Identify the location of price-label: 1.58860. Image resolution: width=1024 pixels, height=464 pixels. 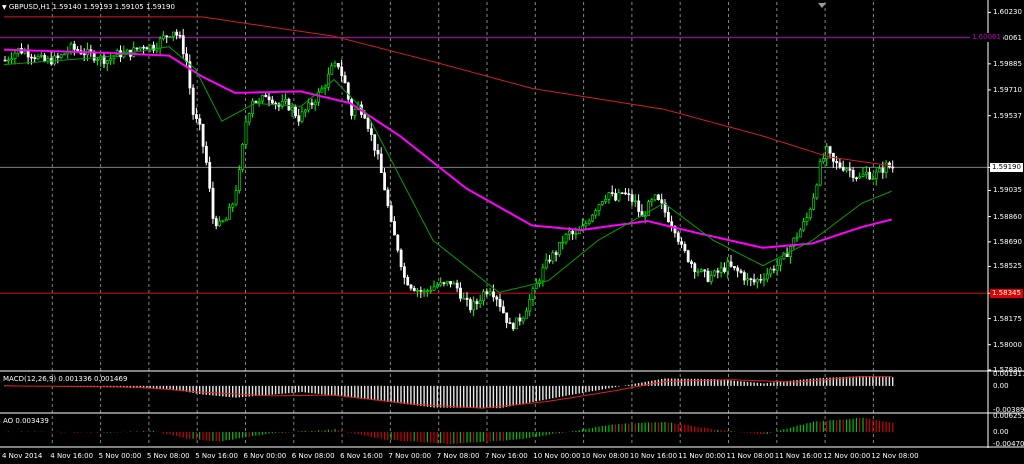
(1007, 216).